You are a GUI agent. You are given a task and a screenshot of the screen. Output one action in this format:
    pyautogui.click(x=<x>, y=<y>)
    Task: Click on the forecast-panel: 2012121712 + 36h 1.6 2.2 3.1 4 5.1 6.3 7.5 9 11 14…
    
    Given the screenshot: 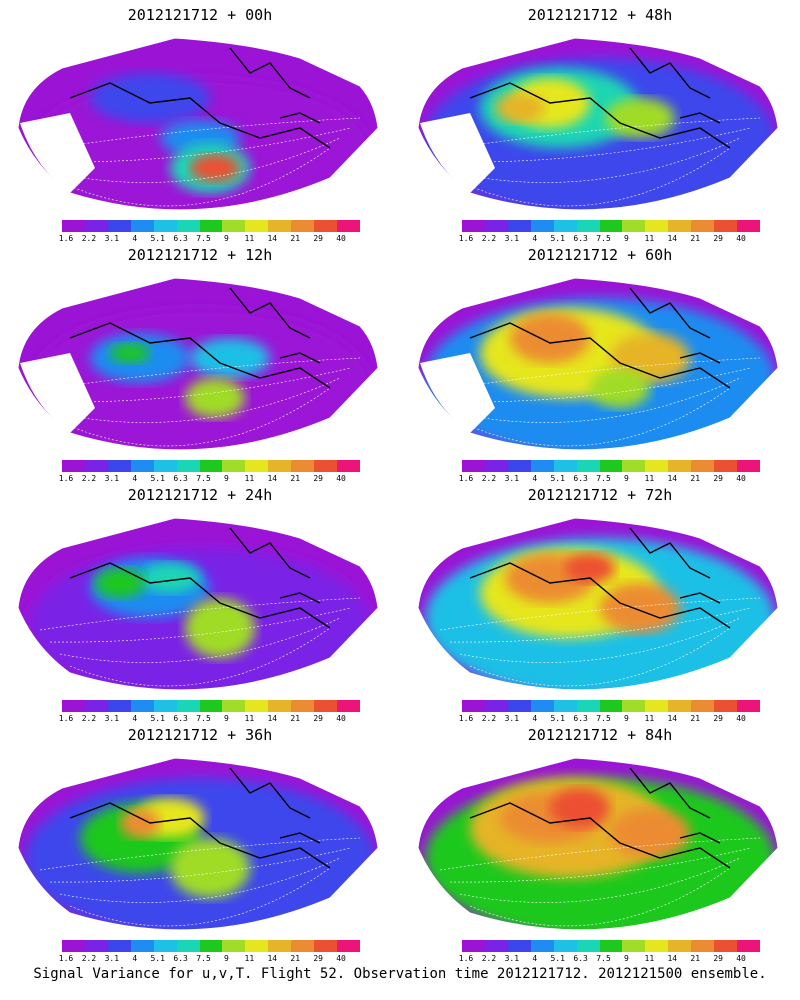 What is the action you would take?
    pyautogui.click(x=200, y=842)
    